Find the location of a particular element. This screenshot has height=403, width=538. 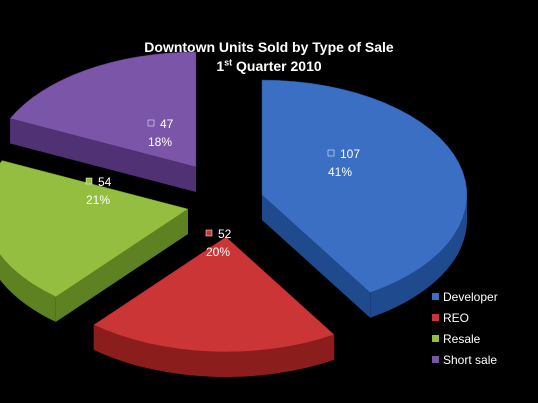

slice-side-developer is located at coordinates (364, 256).